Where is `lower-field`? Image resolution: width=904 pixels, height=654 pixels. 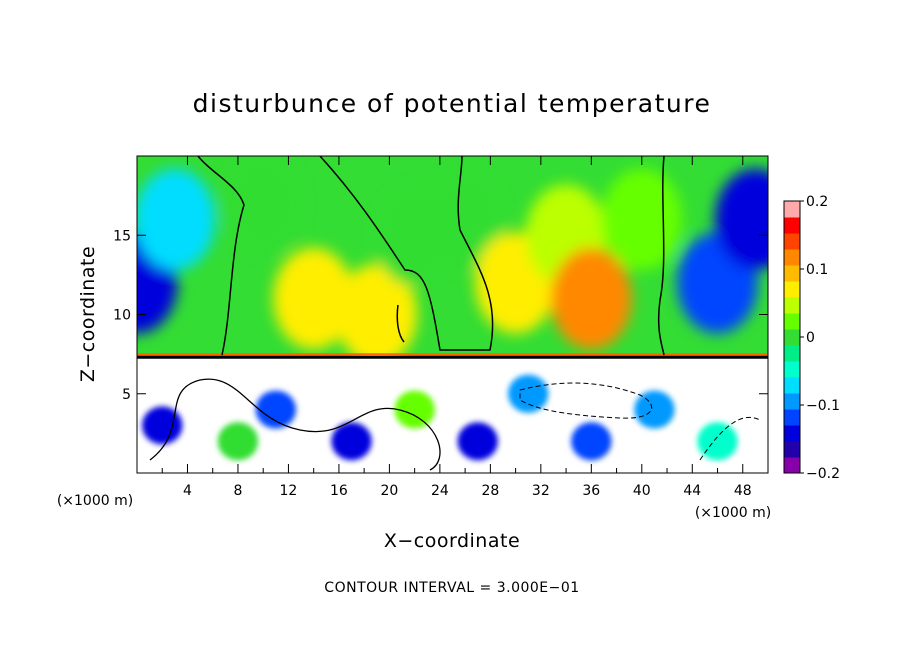 lower-field is located at coordinates (440, 417).